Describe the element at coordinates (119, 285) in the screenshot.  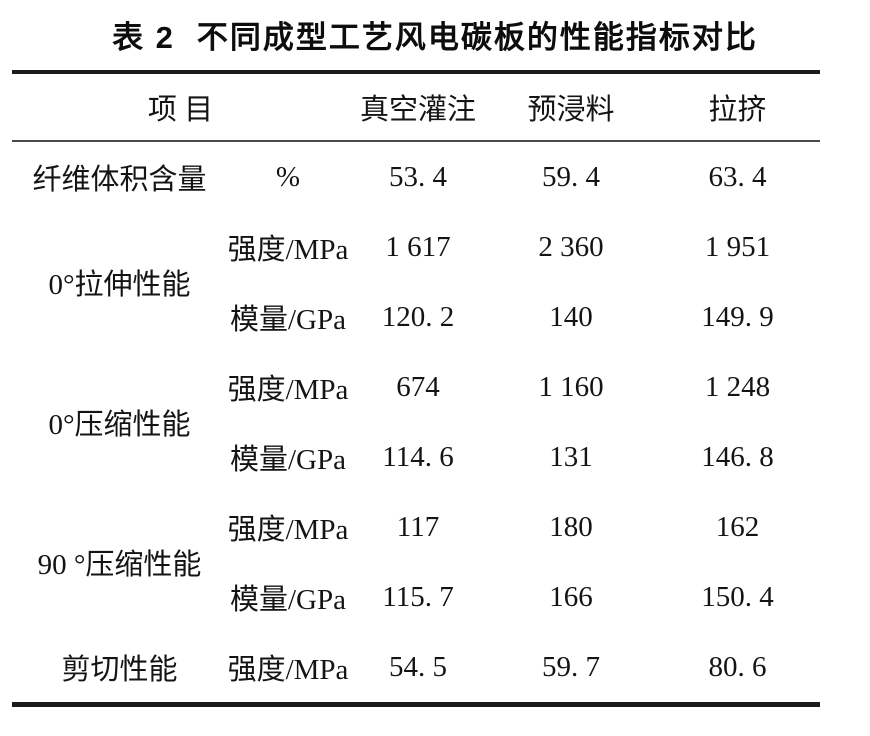
I see `group-label-tensile: 0°拉伸性能` at that location.